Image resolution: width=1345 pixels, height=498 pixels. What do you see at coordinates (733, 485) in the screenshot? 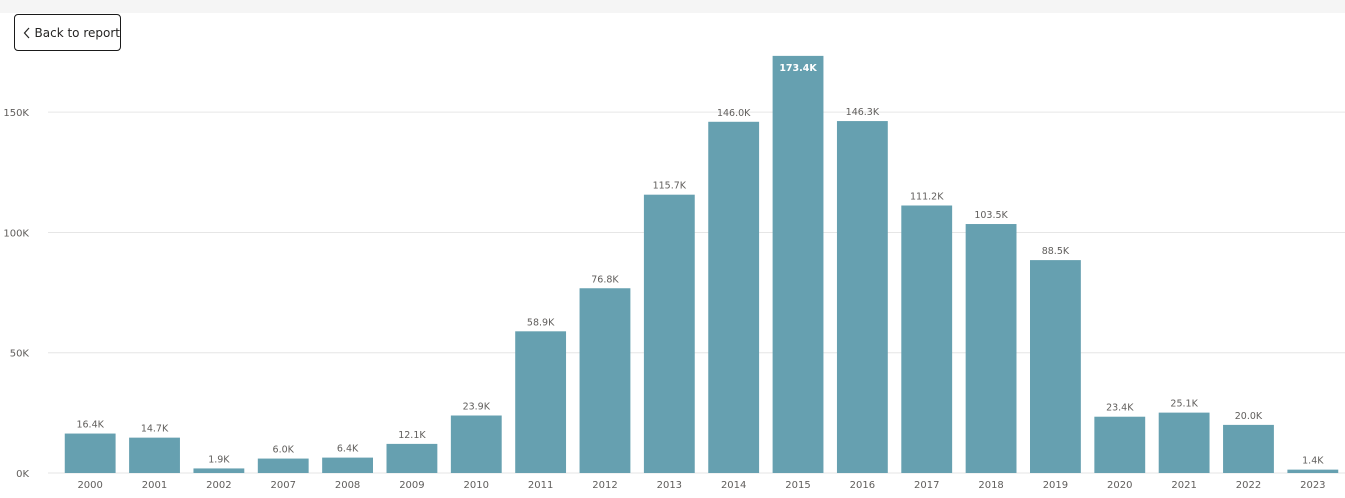
I see `x-tick-label: 2014` at bounding box center [733, 485].